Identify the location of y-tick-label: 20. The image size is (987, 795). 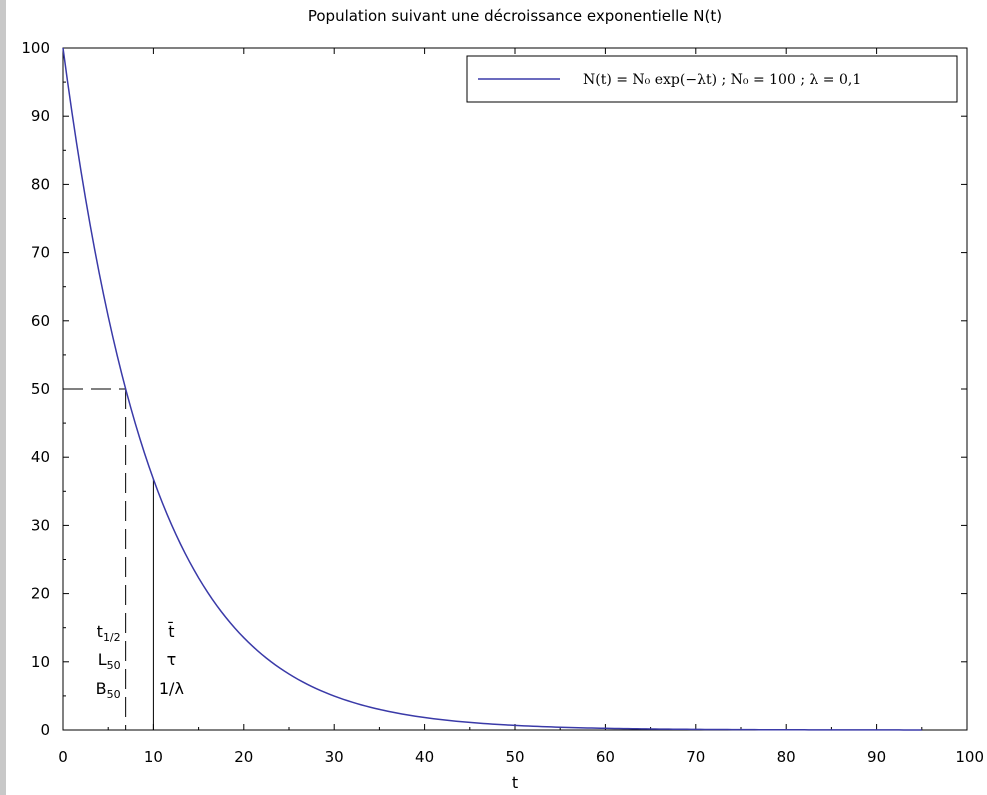
(40, 594).